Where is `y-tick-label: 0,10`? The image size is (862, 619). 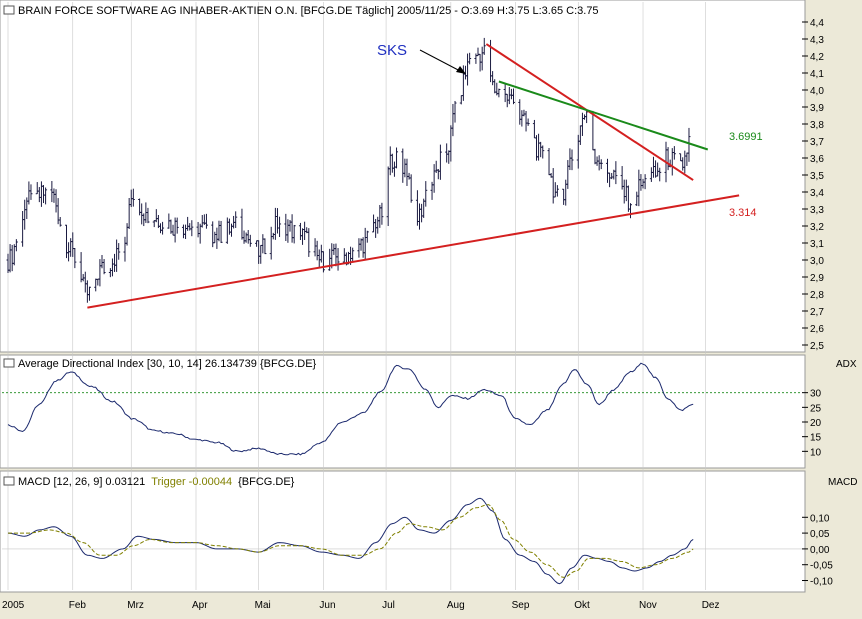
y-tick-label: 0,10 is located at coordinates (820, 518).